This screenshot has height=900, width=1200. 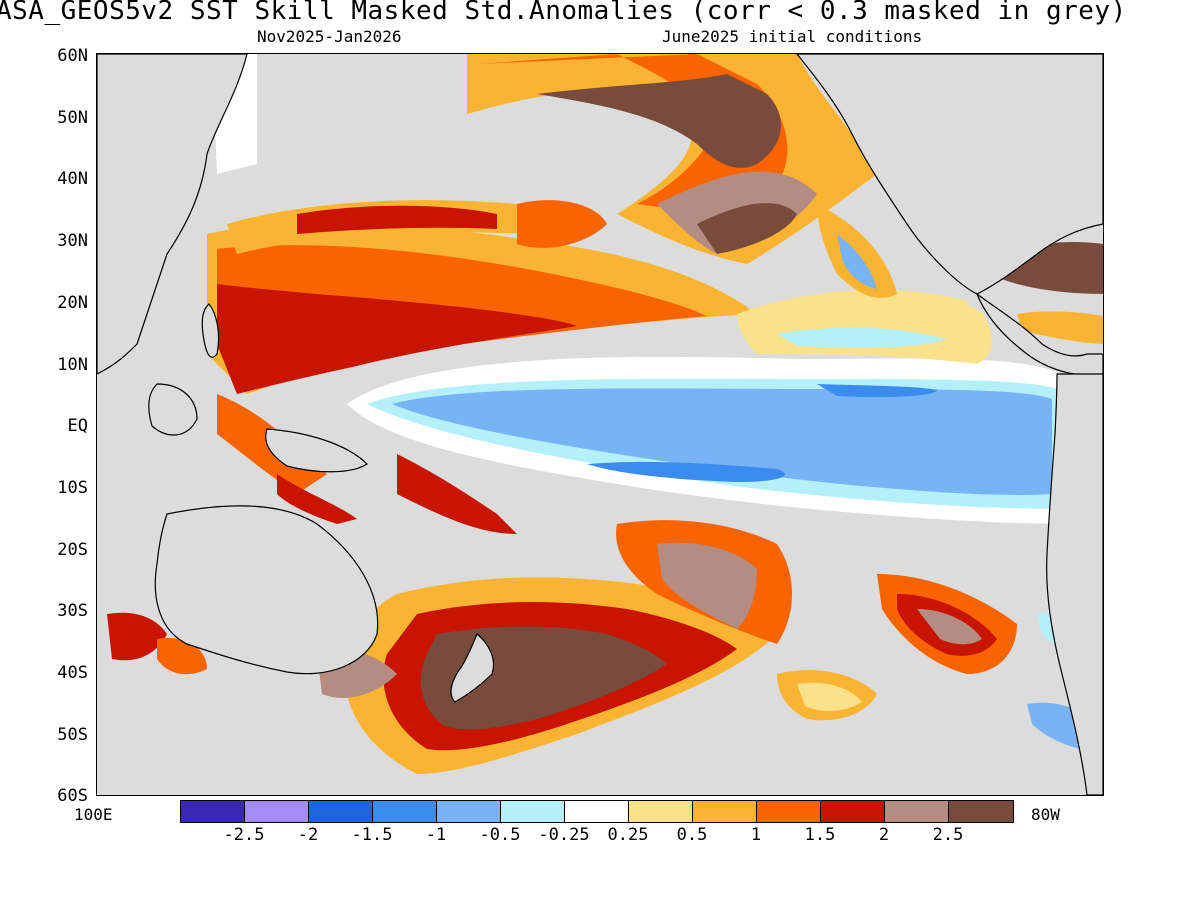 What do you see at coordinates (72, 735) in the screenshot?
I see `lat-label-50s: 50S` at bounding box center [72, 735].